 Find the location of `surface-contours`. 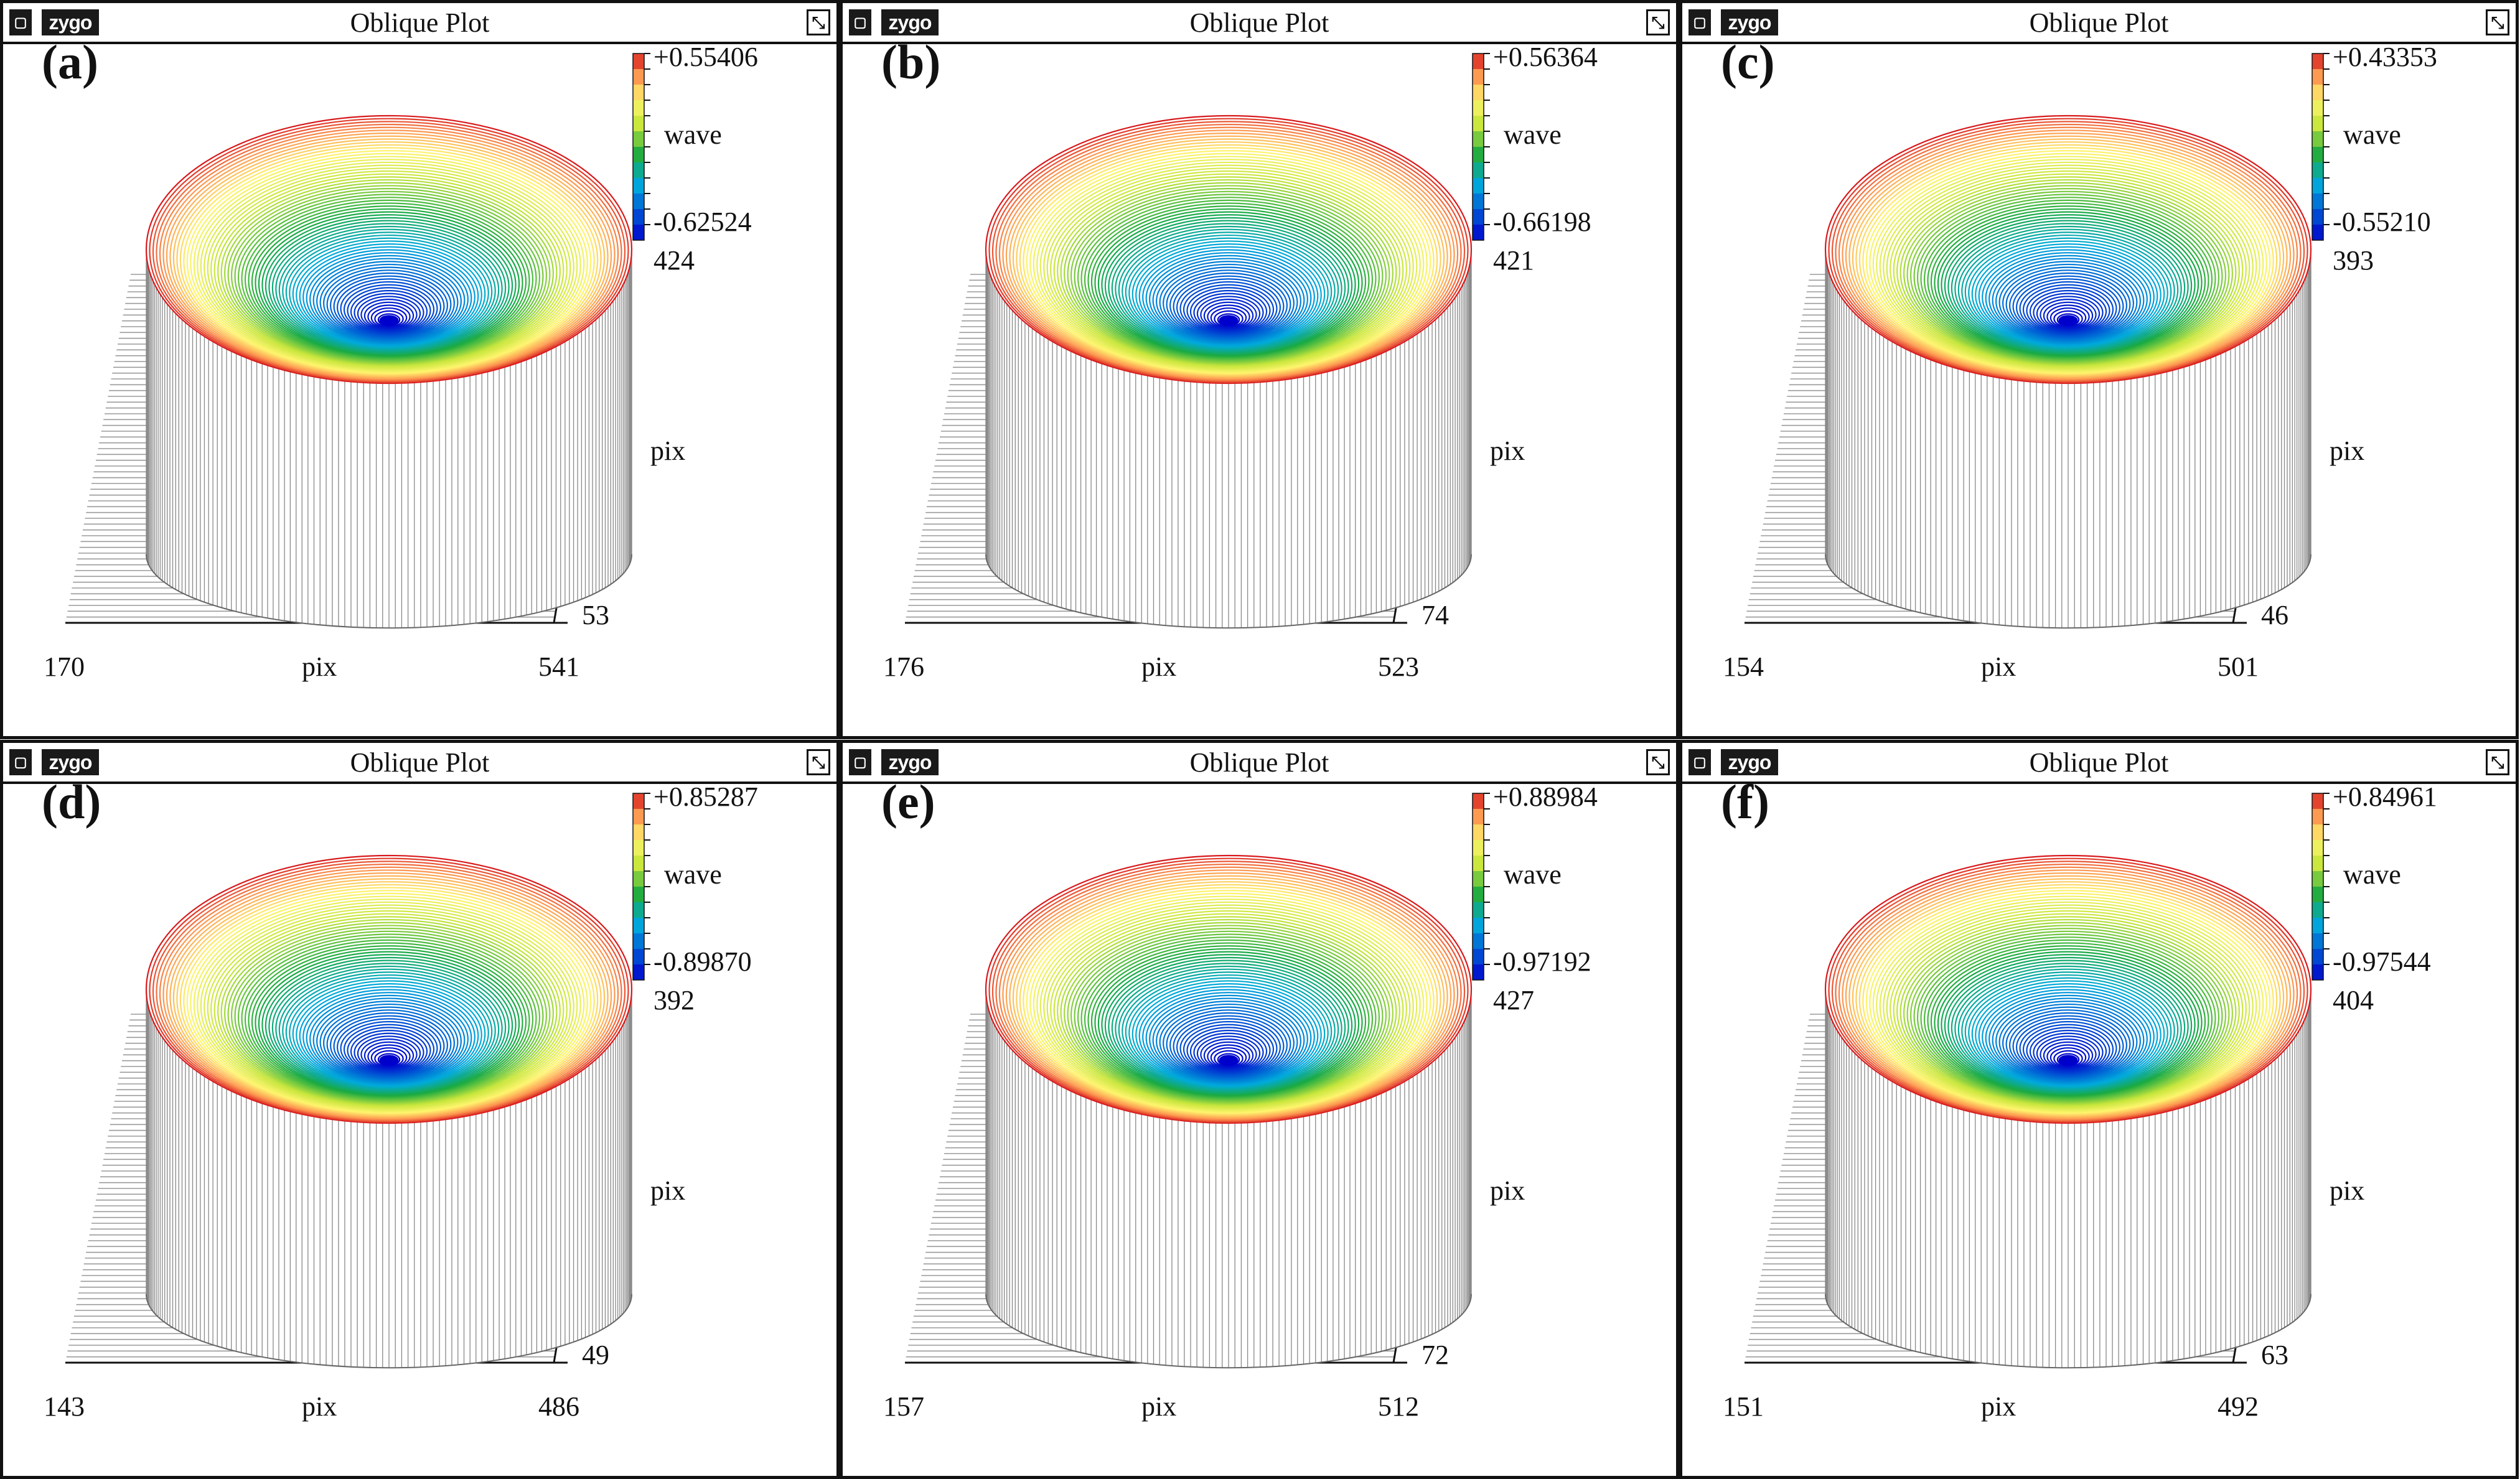

surface-contours is located at coordinates (389, 249).